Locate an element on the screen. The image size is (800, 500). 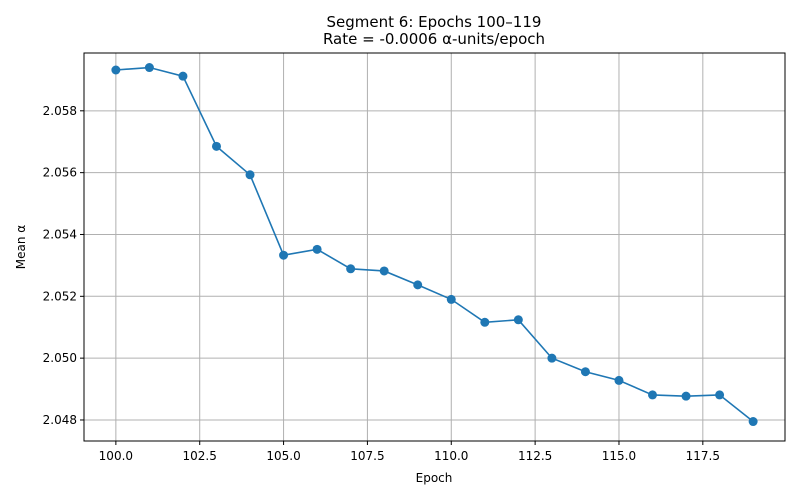
x-tick-label: 100.0 is located at coordinates (116, 456).